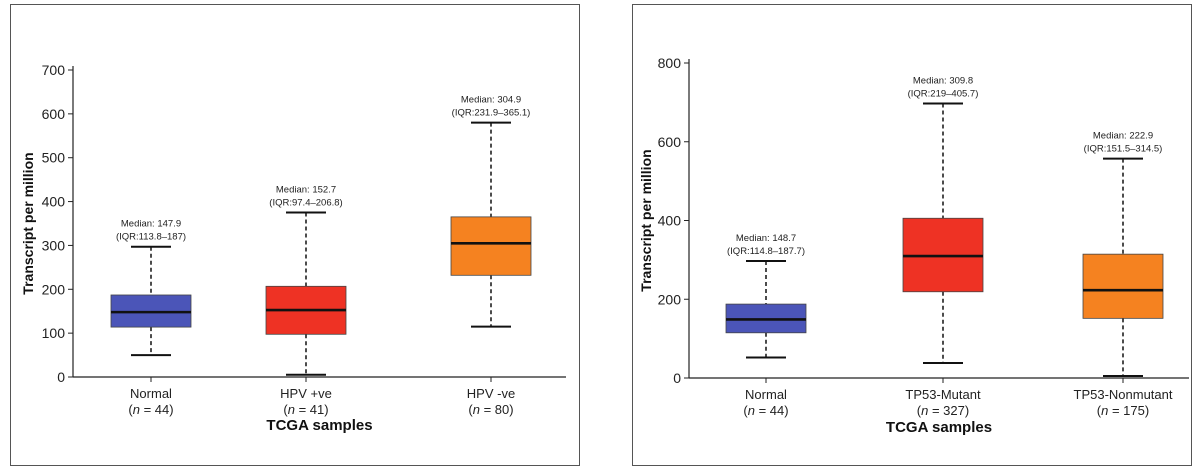 This screenshot has width=1197, height=469. Describe the element at coordinates (305, 409) in the screenshot. I see `sample-size-label: (n = 41)` at that location.